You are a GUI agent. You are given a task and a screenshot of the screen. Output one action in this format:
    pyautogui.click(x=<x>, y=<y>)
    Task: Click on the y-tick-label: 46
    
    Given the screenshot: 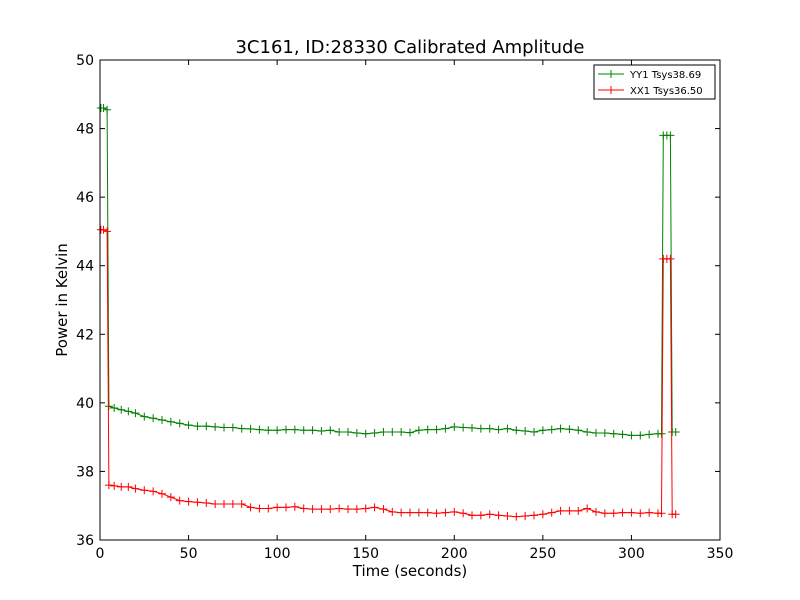 What is the action you would take?
    pyautogui.click(x=85, y=198)
    